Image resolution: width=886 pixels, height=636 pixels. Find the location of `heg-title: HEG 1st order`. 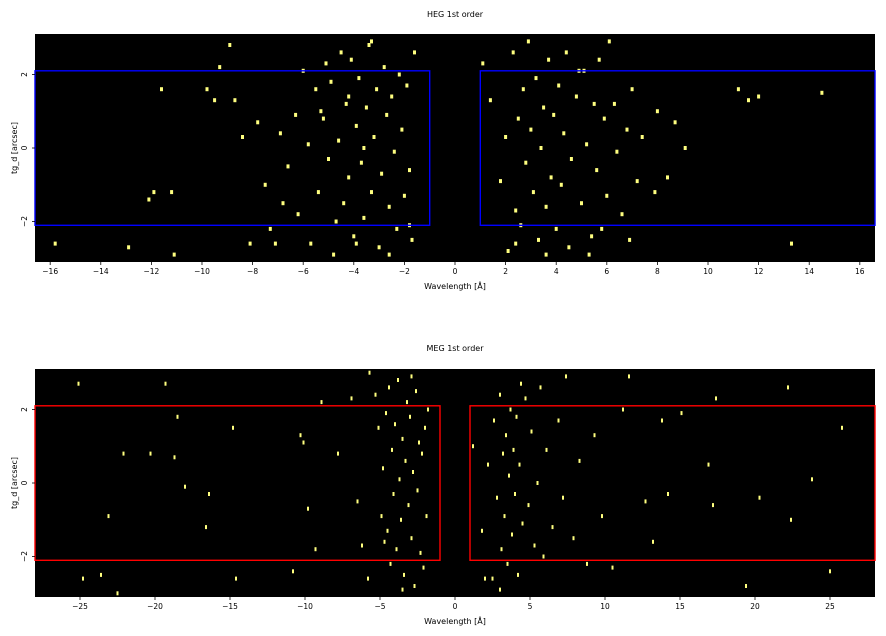

heg-title: HEG 1st order is located at coordinates (455, 14).